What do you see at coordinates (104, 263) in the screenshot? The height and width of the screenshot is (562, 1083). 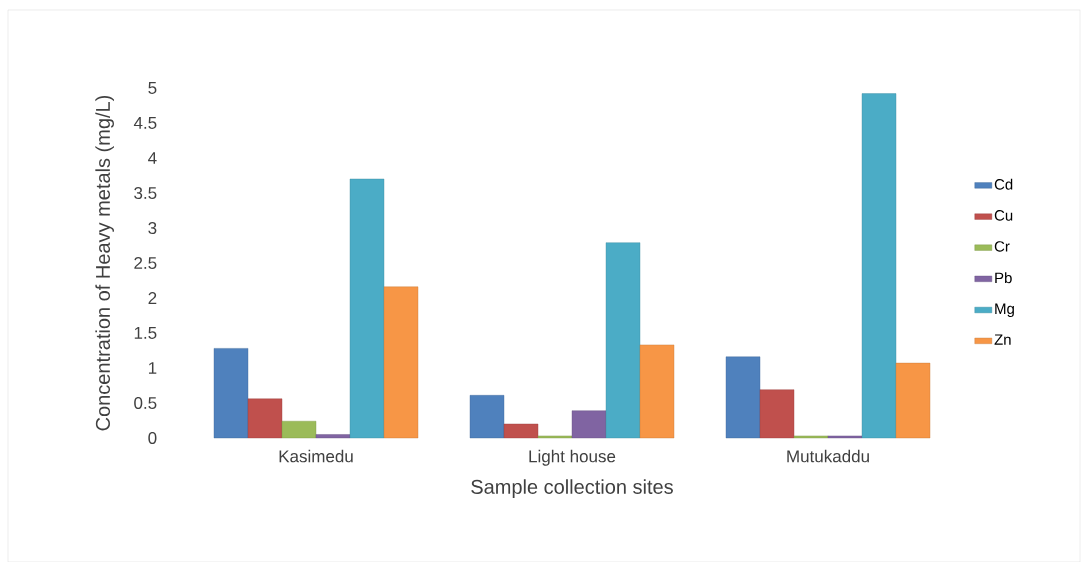 I see `y-axis-title: Concentration of Heavy metals (mg/L)` at bounding box center [104, 263].